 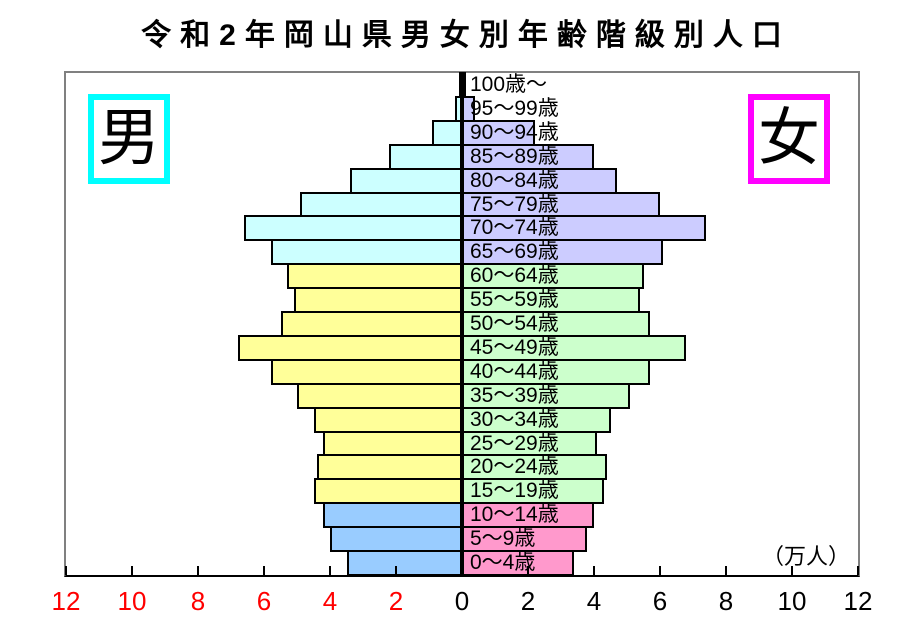 I want to click on age-group-label: 40〜44歳, so click(x=514, y=371).